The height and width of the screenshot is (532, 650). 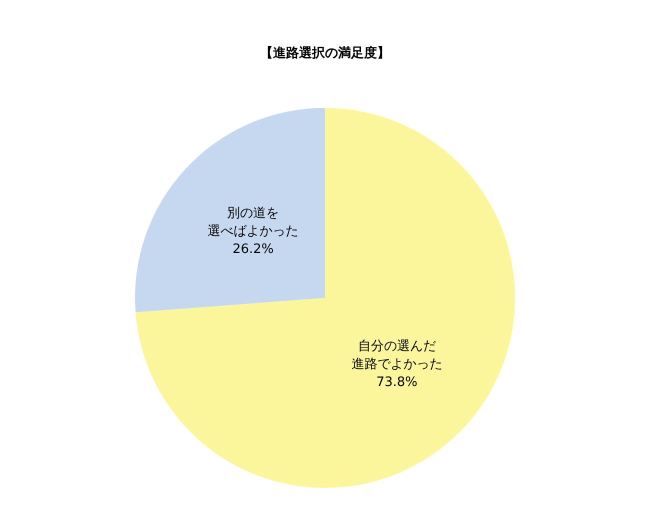 What do you see at coordinates (253, 249) in the screenshot?
I see `data-label: 26.2%` at bounding box center [253, 249].